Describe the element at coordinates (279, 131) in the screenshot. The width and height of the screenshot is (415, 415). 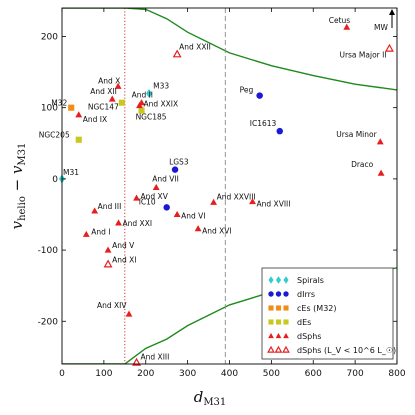
I see `point-ic1613` at that location.